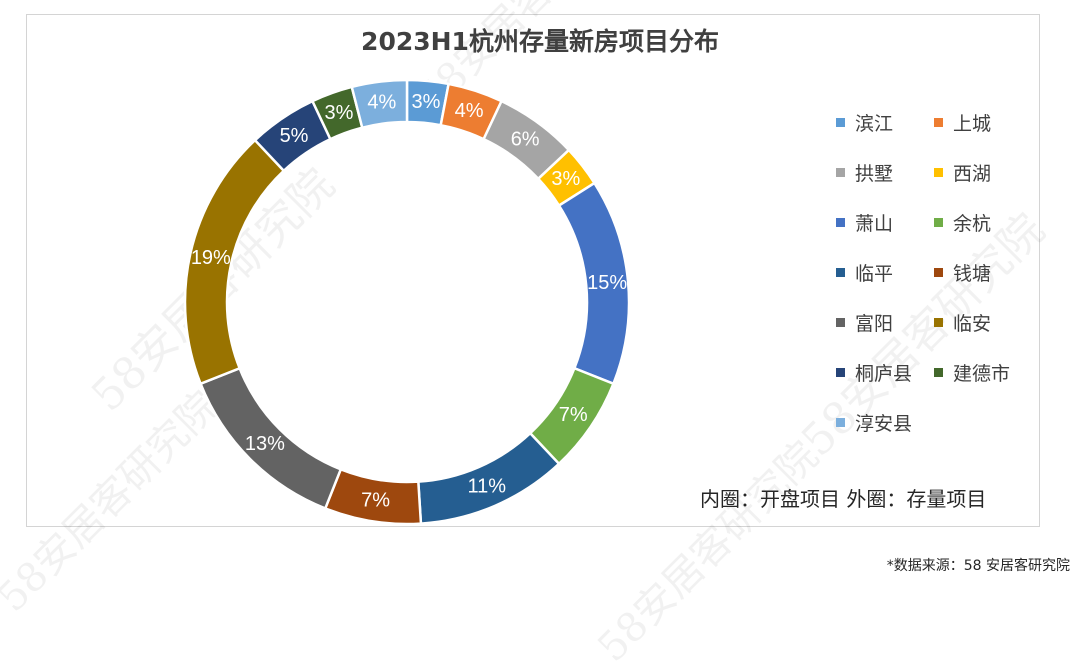 Image resolution: width=1080 pixels, height=672 pixels. Describe the element at coordinates (874, 123) in the screenshot. I see `legend-label: 滨江` at that location.